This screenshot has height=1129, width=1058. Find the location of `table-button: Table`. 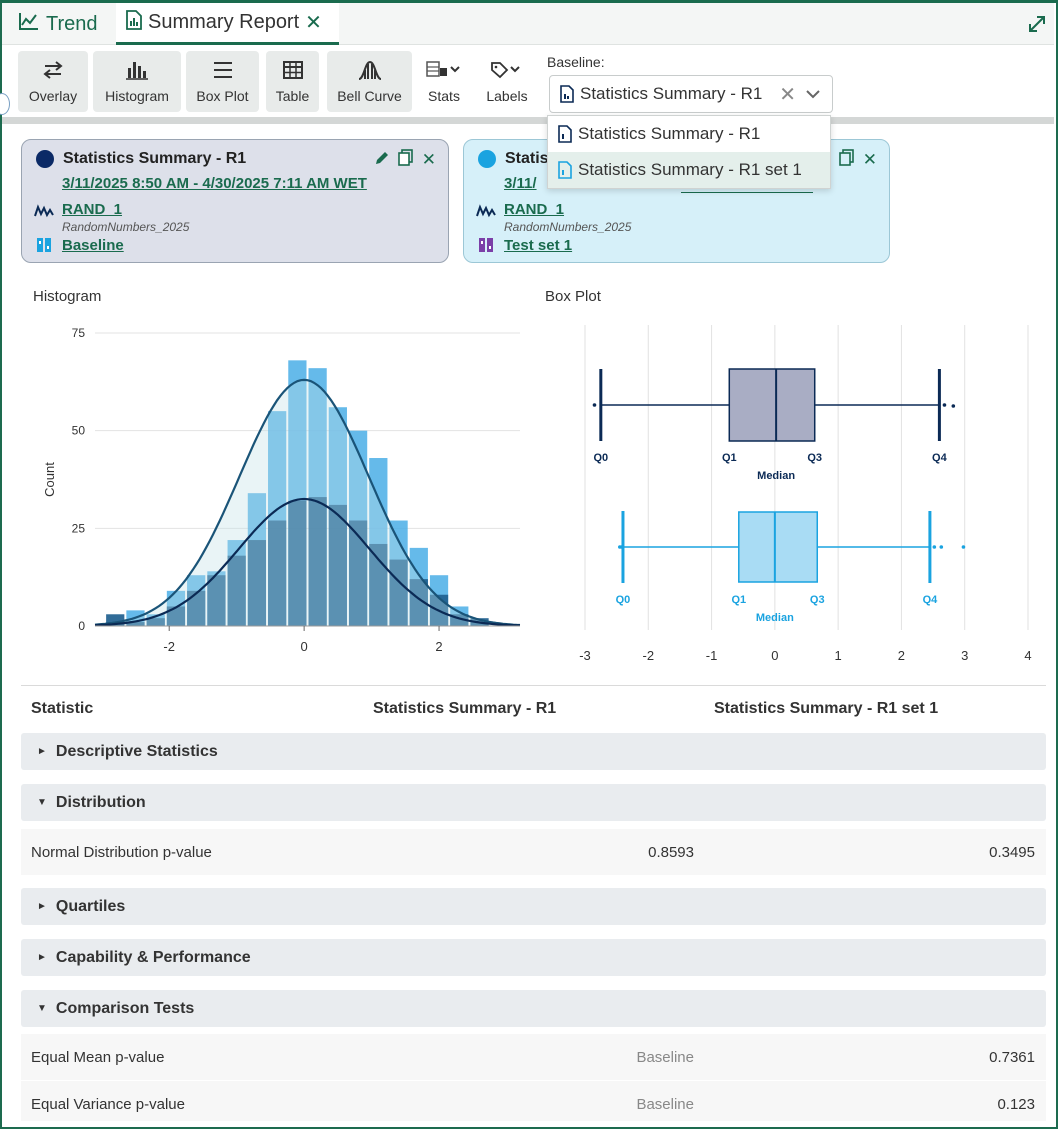

table-button: Table is located at coordinates (292, 81).